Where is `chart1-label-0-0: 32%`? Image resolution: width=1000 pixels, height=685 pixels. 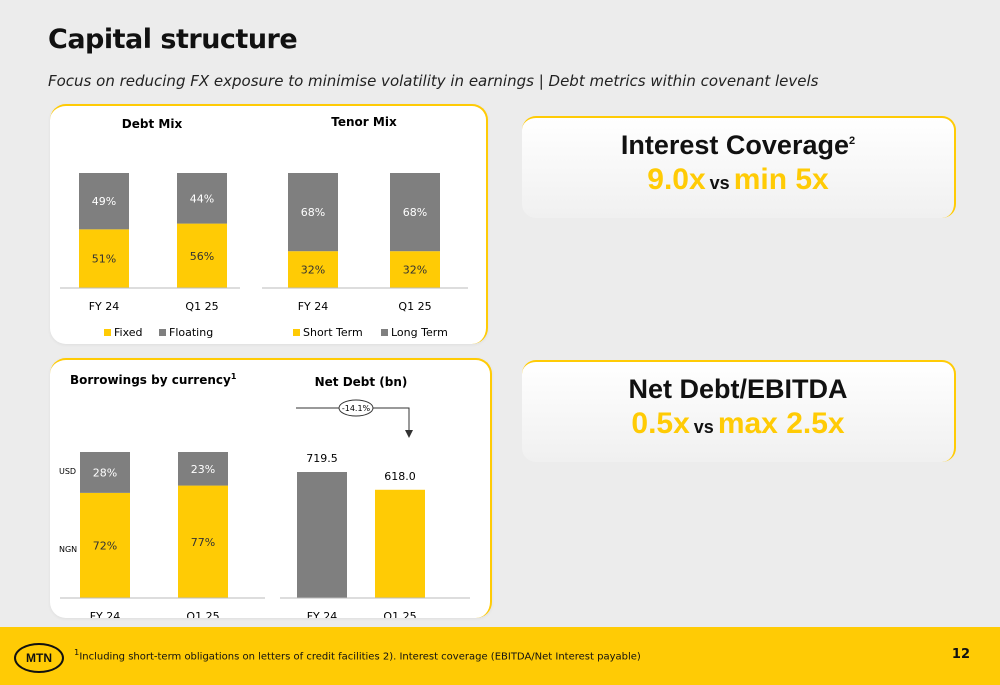 chart1-label-0-0: 32% is located at coordinates (313, 270).